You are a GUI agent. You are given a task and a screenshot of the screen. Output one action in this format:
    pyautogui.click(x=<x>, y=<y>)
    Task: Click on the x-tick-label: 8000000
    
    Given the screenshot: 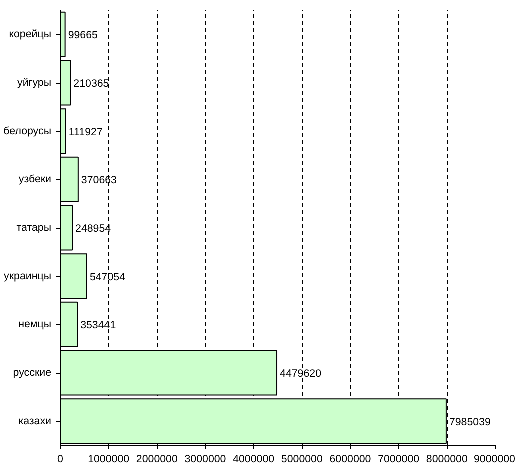 What is the action you would take?
    pyautogui.click(x=447, y=460)
    